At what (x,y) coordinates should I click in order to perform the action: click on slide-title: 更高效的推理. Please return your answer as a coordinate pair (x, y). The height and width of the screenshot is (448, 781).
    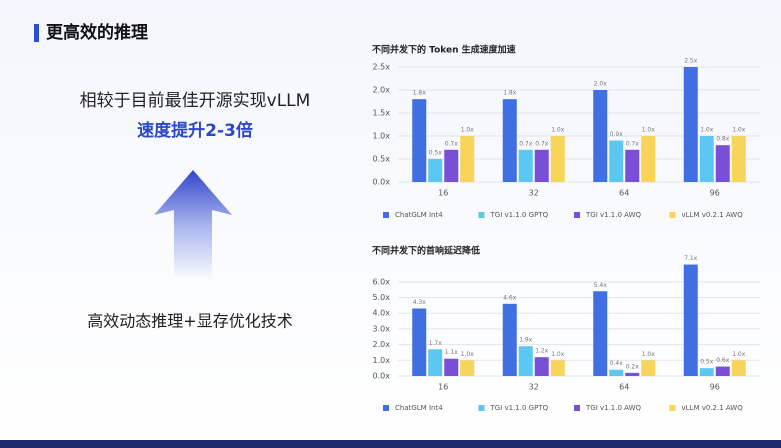
    Looking at the image, I should click on (97, 32).